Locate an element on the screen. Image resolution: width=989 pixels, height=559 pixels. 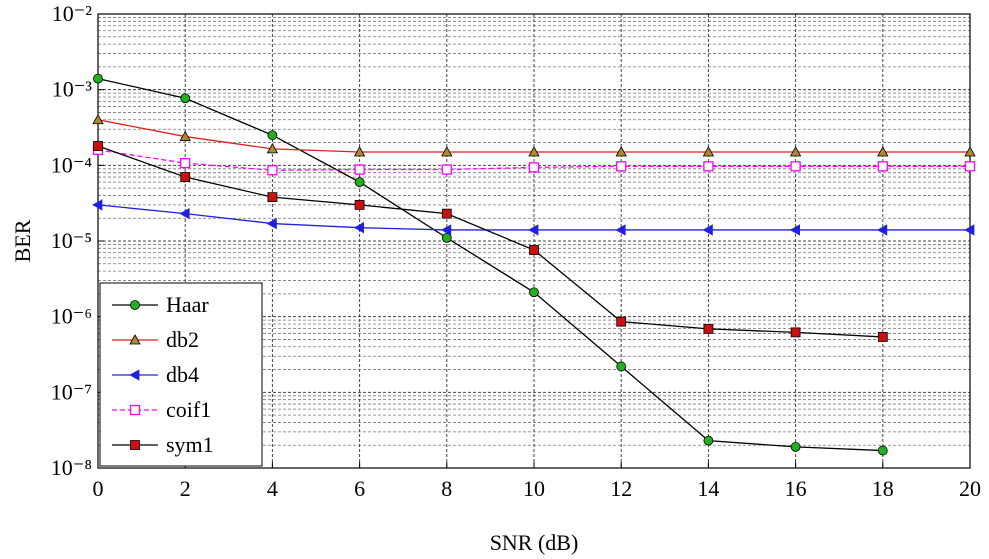
x-tick-label: 20 is located at coordinates (970, 488).